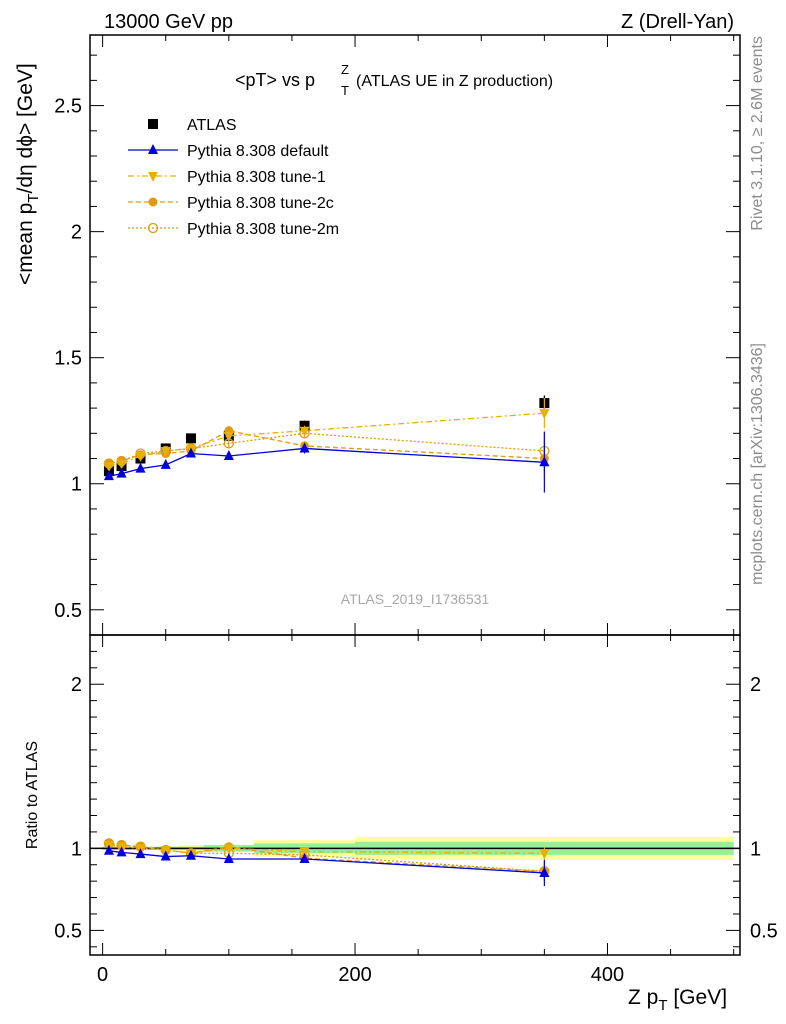  Describe the element at coordinates (326, 462) in the screenshot. I see `pythia-8-308-default-line` at that location.